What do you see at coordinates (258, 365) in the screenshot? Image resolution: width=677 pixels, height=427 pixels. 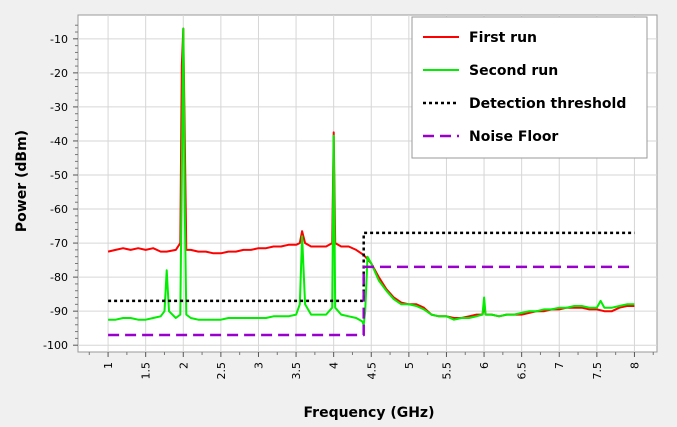 I see `x-tick-label: 3` at bounding box center [258, 365].